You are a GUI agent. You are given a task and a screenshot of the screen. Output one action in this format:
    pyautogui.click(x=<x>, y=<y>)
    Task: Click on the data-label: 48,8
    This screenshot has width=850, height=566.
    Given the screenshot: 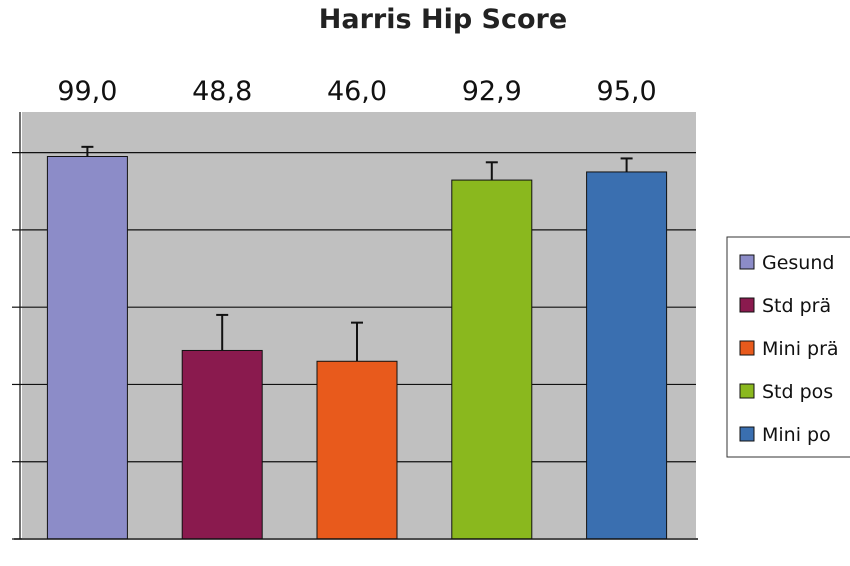 What is the action you would take?
    pyautogui.click(x=222, y=91)
    